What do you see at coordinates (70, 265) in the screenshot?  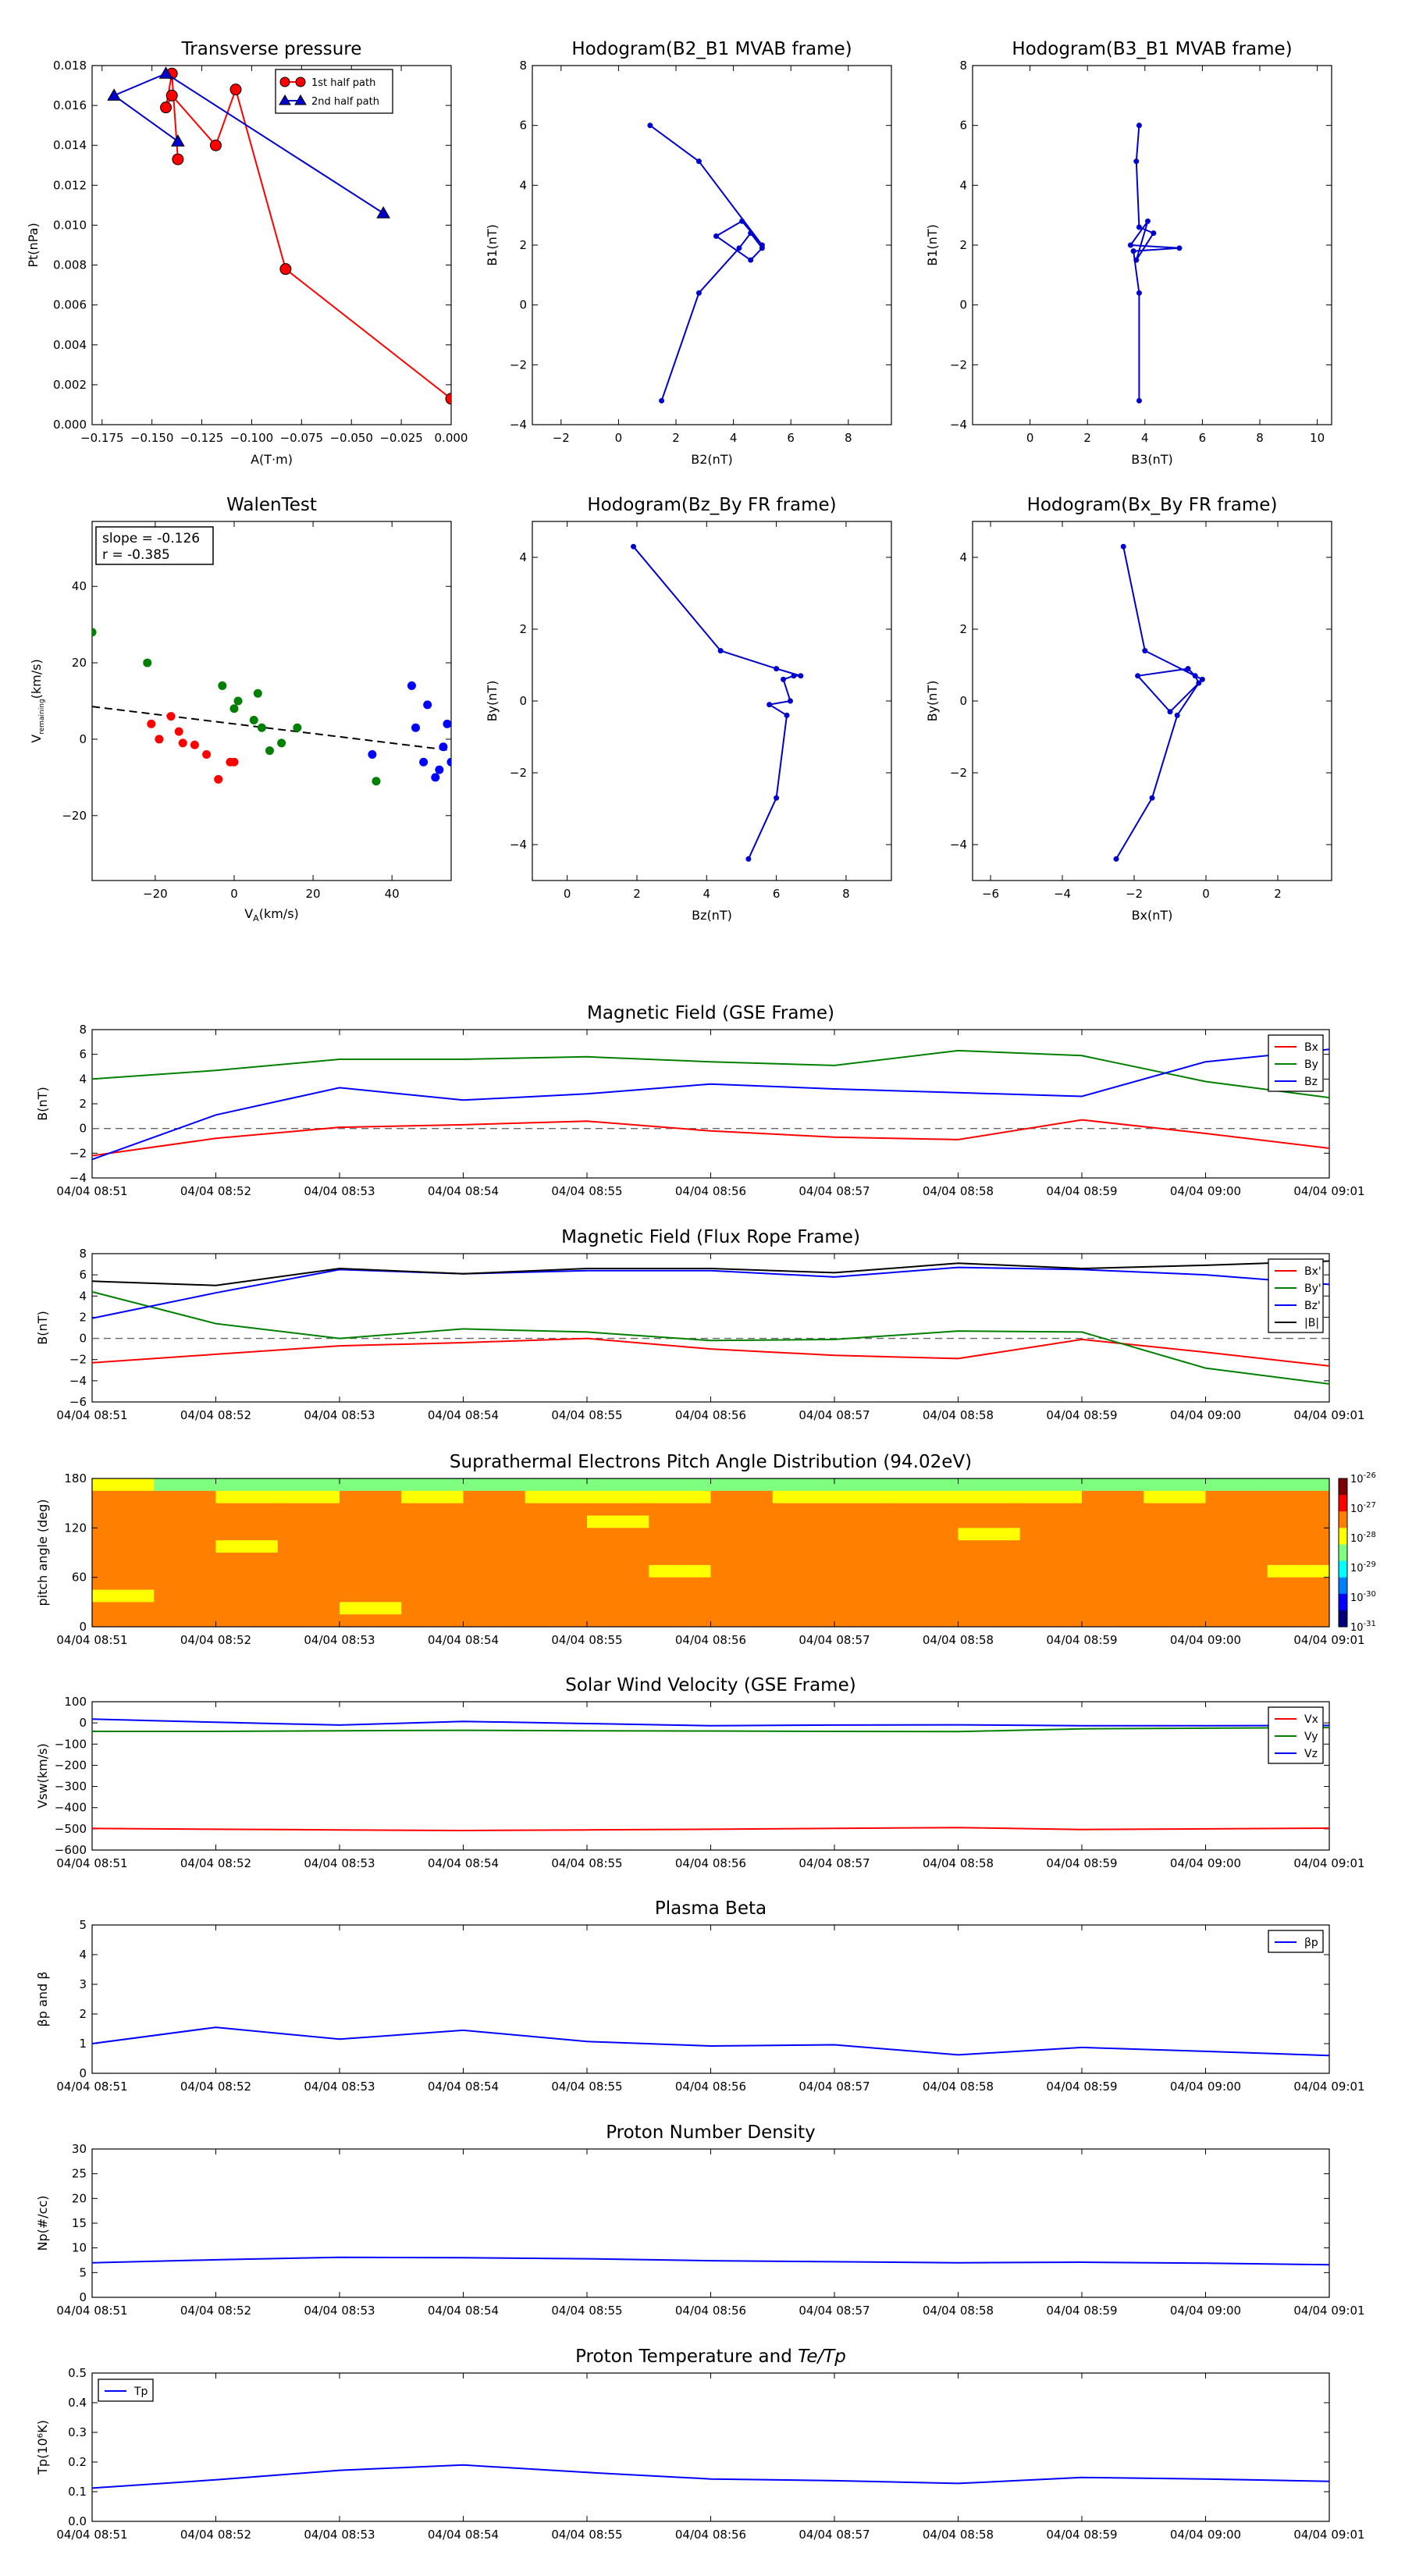 I see `y-tick-label: 0.008` at bounding box center [70, 265].